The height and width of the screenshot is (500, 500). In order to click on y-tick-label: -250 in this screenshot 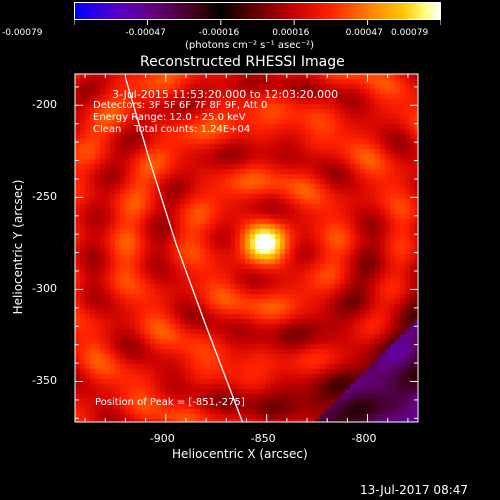, I will do `click(44, 197)`.